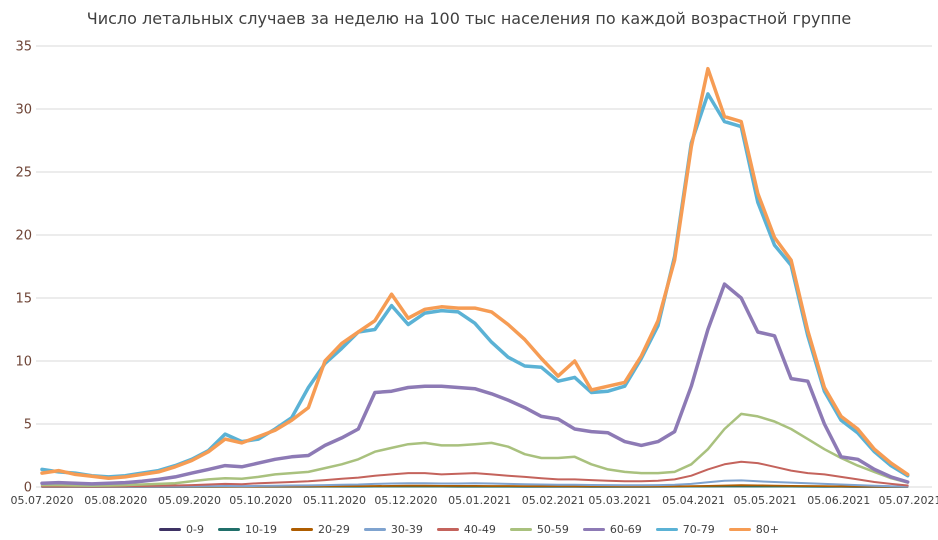 Image resolution: width=938 pixels, height=540 pixels. Describe the element at coordinates (406, 529) in the screenshot. I see `legend-label-30-39: 30-39` at that location.